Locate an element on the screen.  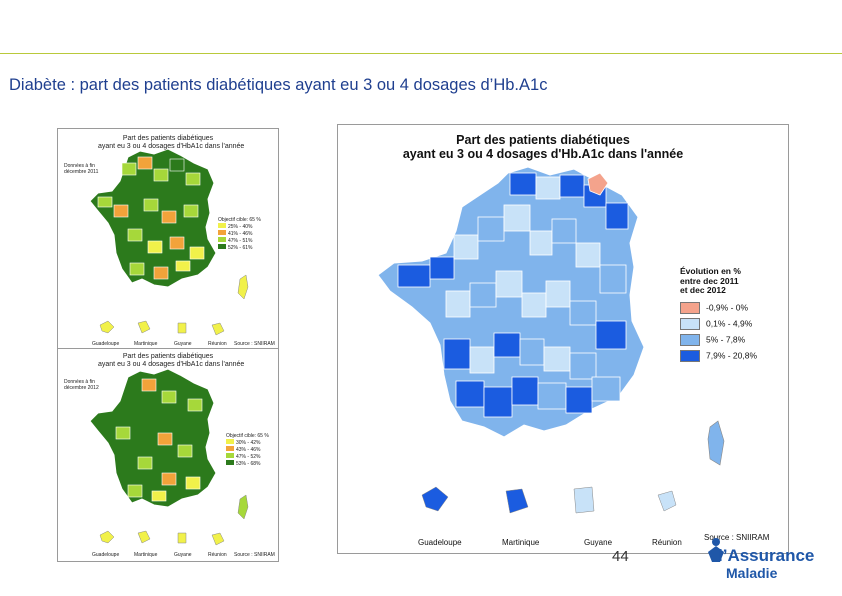
legend-item: -0,9% - 0% is located at coordinates (718, 307).